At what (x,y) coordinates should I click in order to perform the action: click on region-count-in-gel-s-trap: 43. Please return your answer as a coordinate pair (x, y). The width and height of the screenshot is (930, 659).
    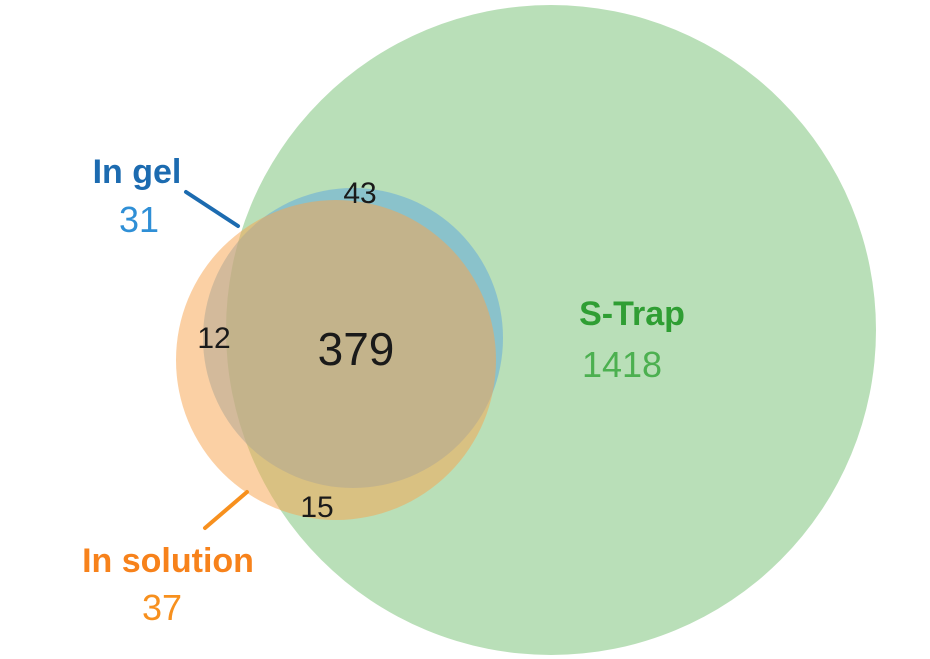
    Looking at the image, I should click on (359, 193).